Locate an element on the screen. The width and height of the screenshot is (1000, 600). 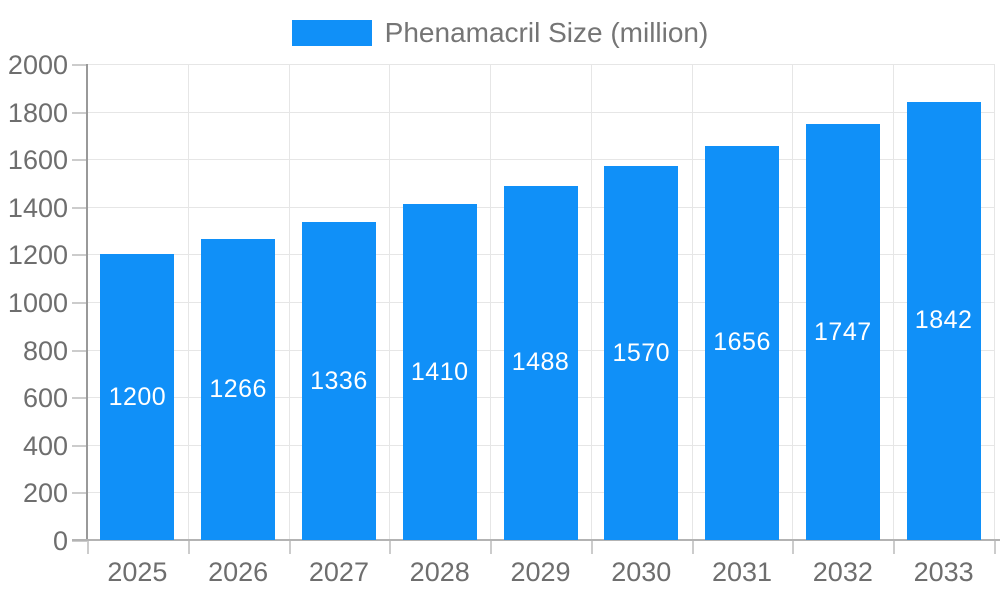
x-tick-label: 2028 is located at coordinates (439, 572).